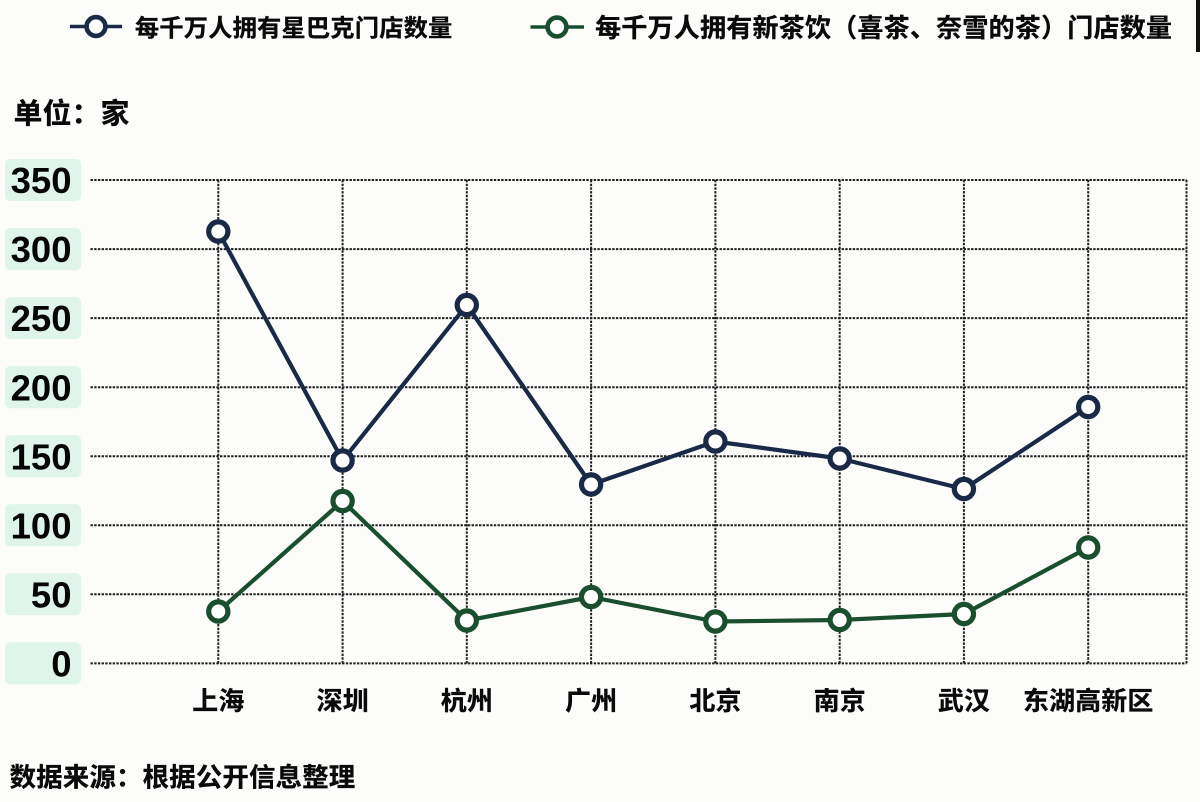 Image resolution: width=1200 pixels, height=802 pixels. What do you see at coordinates (41, 387) in the screenshot?
I see `svg-text: 200` at bounding box center [41, 387].